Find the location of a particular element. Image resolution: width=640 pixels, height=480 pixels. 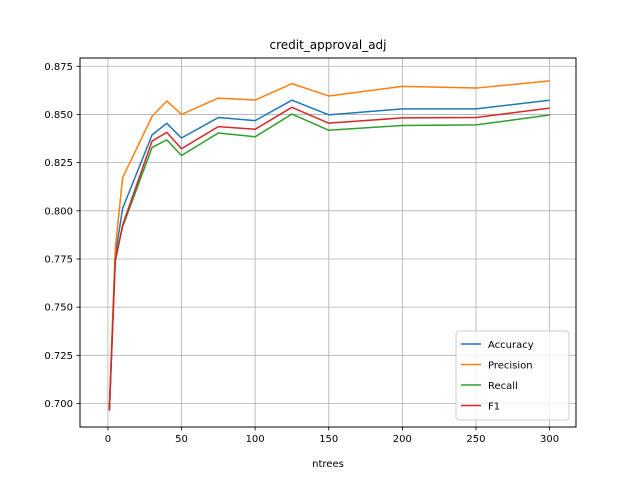

legend: Accuracy Precision Recall F1 is located at coordinates (512, 375).